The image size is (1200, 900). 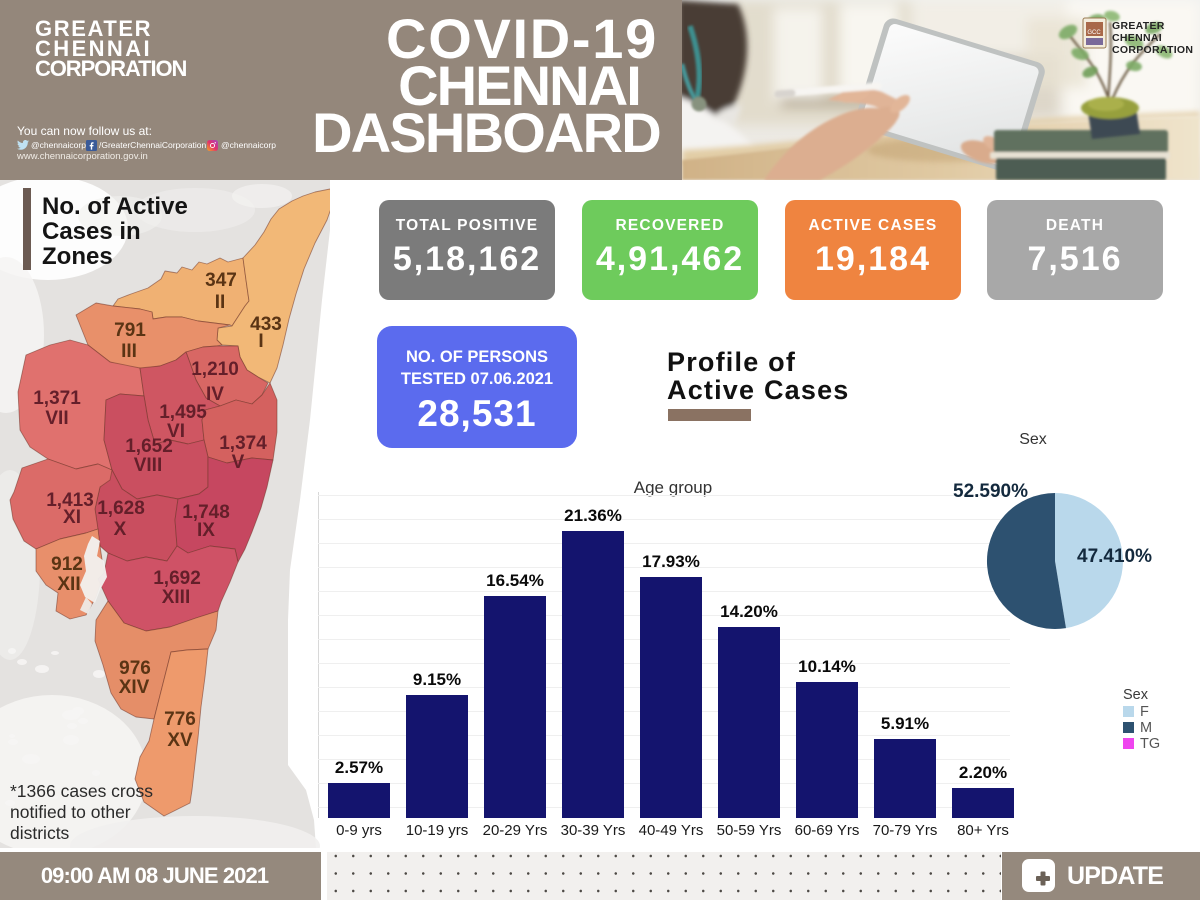 What do you see at coordinates (215, 369) in the screenshot?
I see `svg-text: 1,210` at bounding box center [215, 369].